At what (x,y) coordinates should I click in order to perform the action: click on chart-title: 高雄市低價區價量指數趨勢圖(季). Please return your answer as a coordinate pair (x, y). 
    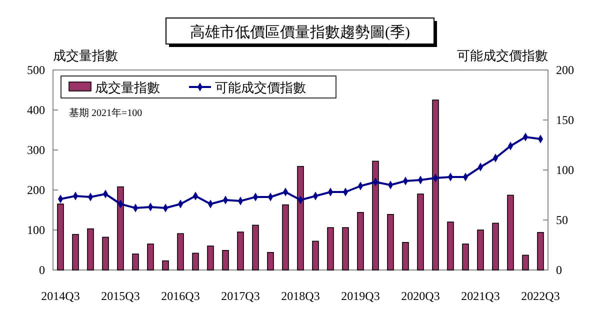
    Looking at the image, I should click on (300, 32).